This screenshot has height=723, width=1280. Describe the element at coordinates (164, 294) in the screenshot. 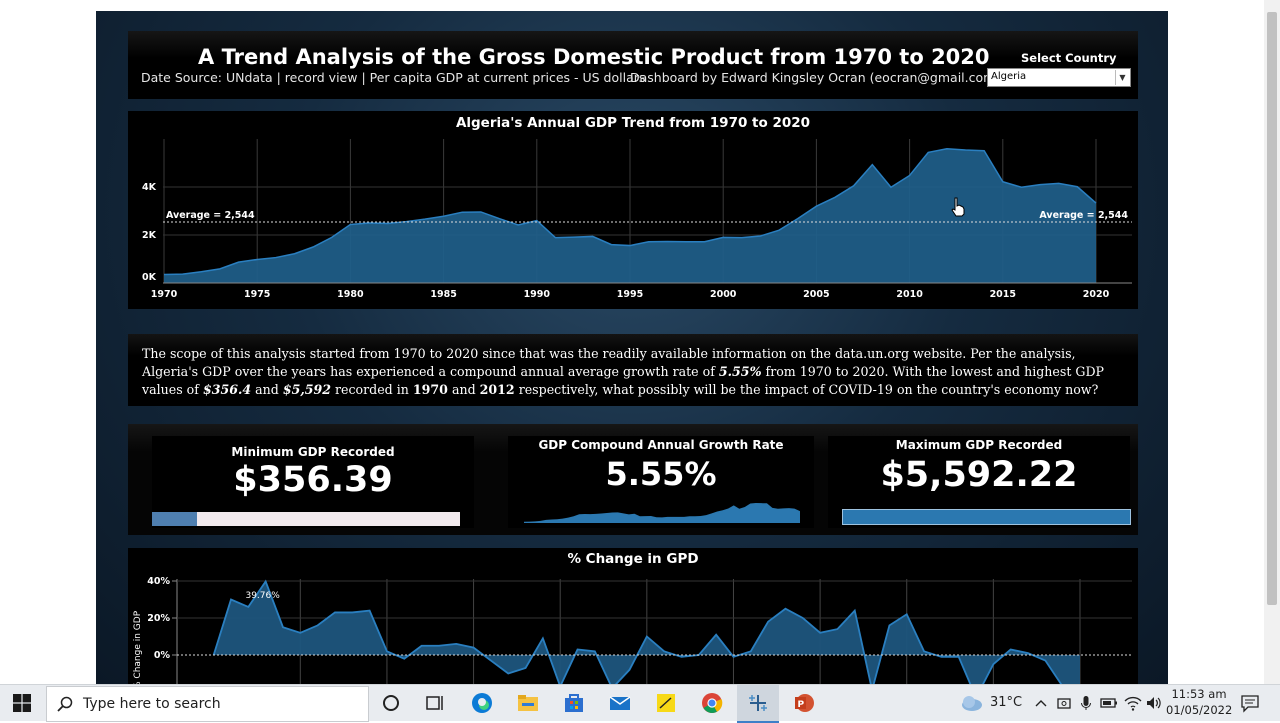

I see `trend-x-tick: 1970` at that location.